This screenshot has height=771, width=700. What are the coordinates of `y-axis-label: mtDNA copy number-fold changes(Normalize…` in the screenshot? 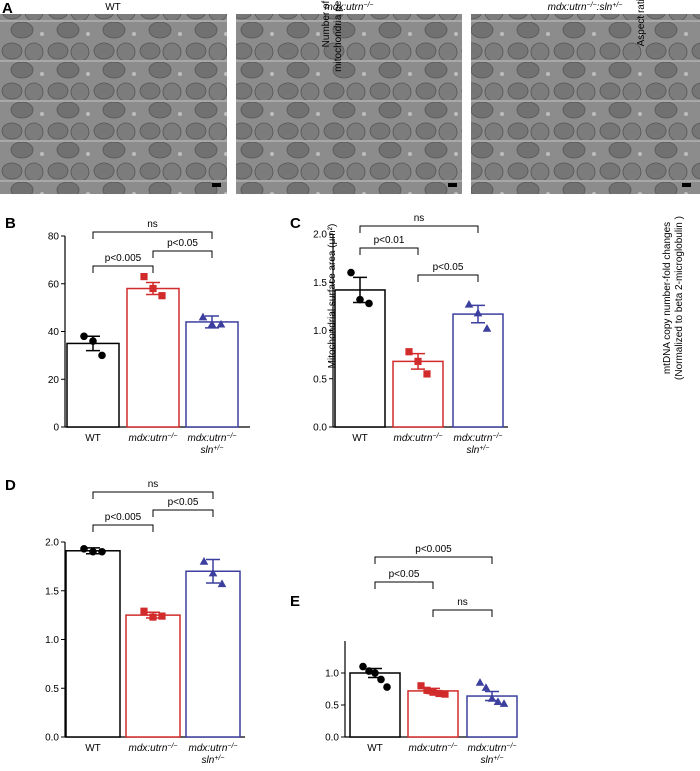 It's located at (673, 298).